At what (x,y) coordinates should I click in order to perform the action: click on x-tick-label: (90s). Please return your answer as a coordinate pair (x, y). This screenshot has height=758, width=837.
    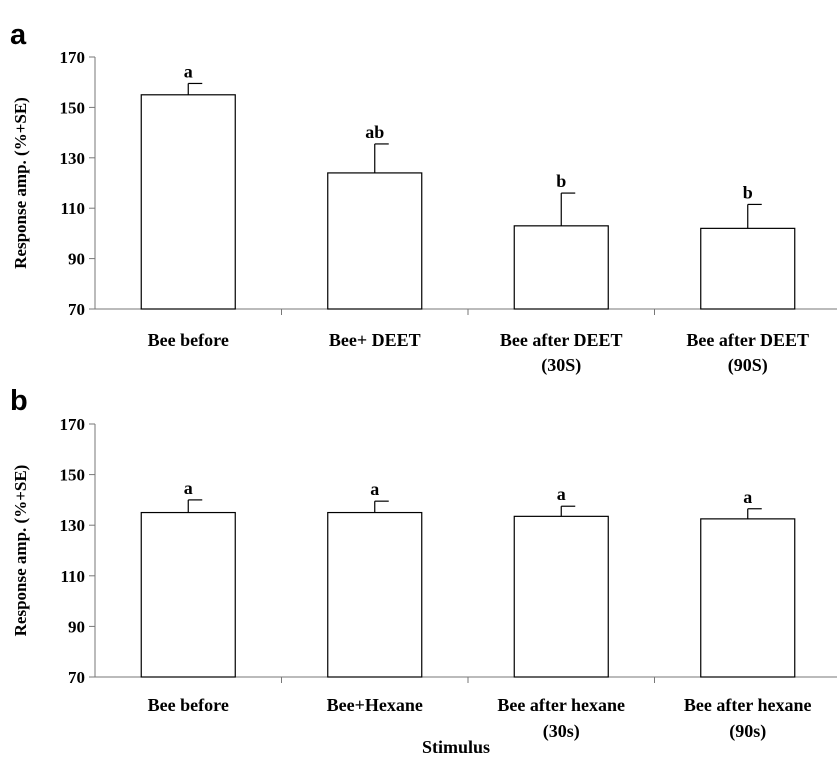
    Looking at the image, I should click on (747, 731).